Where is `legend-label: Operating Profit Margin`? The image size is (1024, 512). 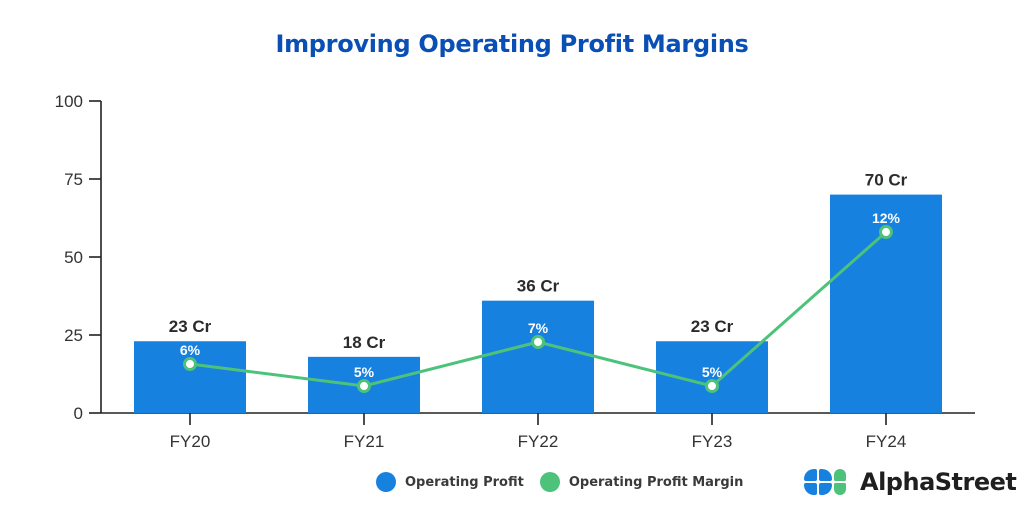
legend-label: Operating Profit Margin is located at coordinates (656, 482).